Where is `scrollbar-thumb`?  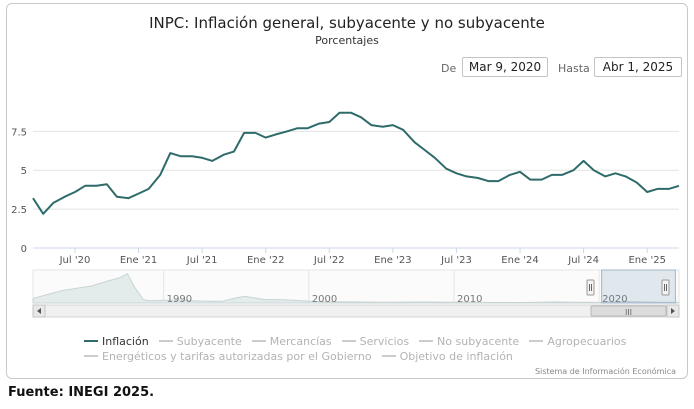 scrollbar-thumb is located at coordinates (628, 311).